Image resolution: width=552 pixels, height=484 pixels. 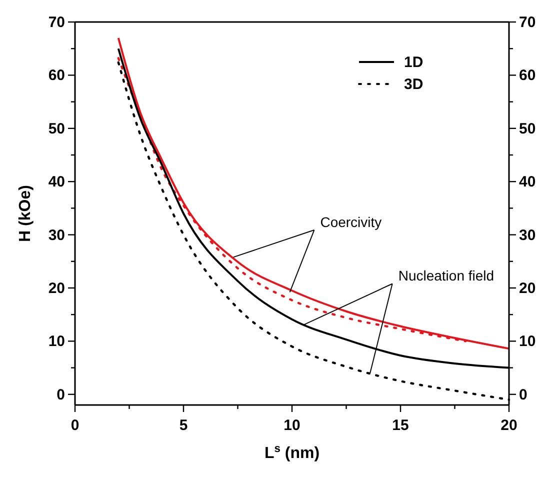 What do you see at coordinates (56, 341) in the screenshot?
I see `y-tick-label: 10` at bounding box center [56, 341].